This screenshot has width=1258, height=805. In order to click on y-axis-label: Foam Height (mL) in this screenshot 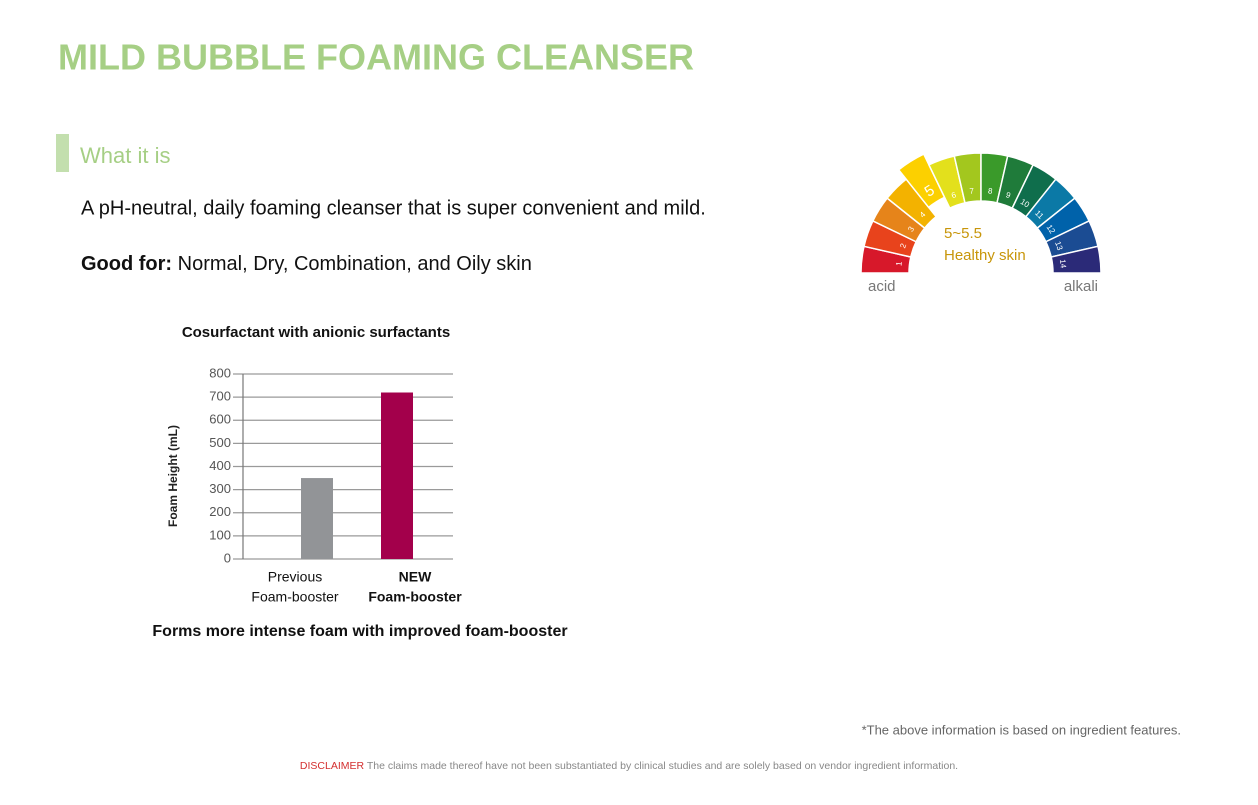, I will do `click(173, 476)`.